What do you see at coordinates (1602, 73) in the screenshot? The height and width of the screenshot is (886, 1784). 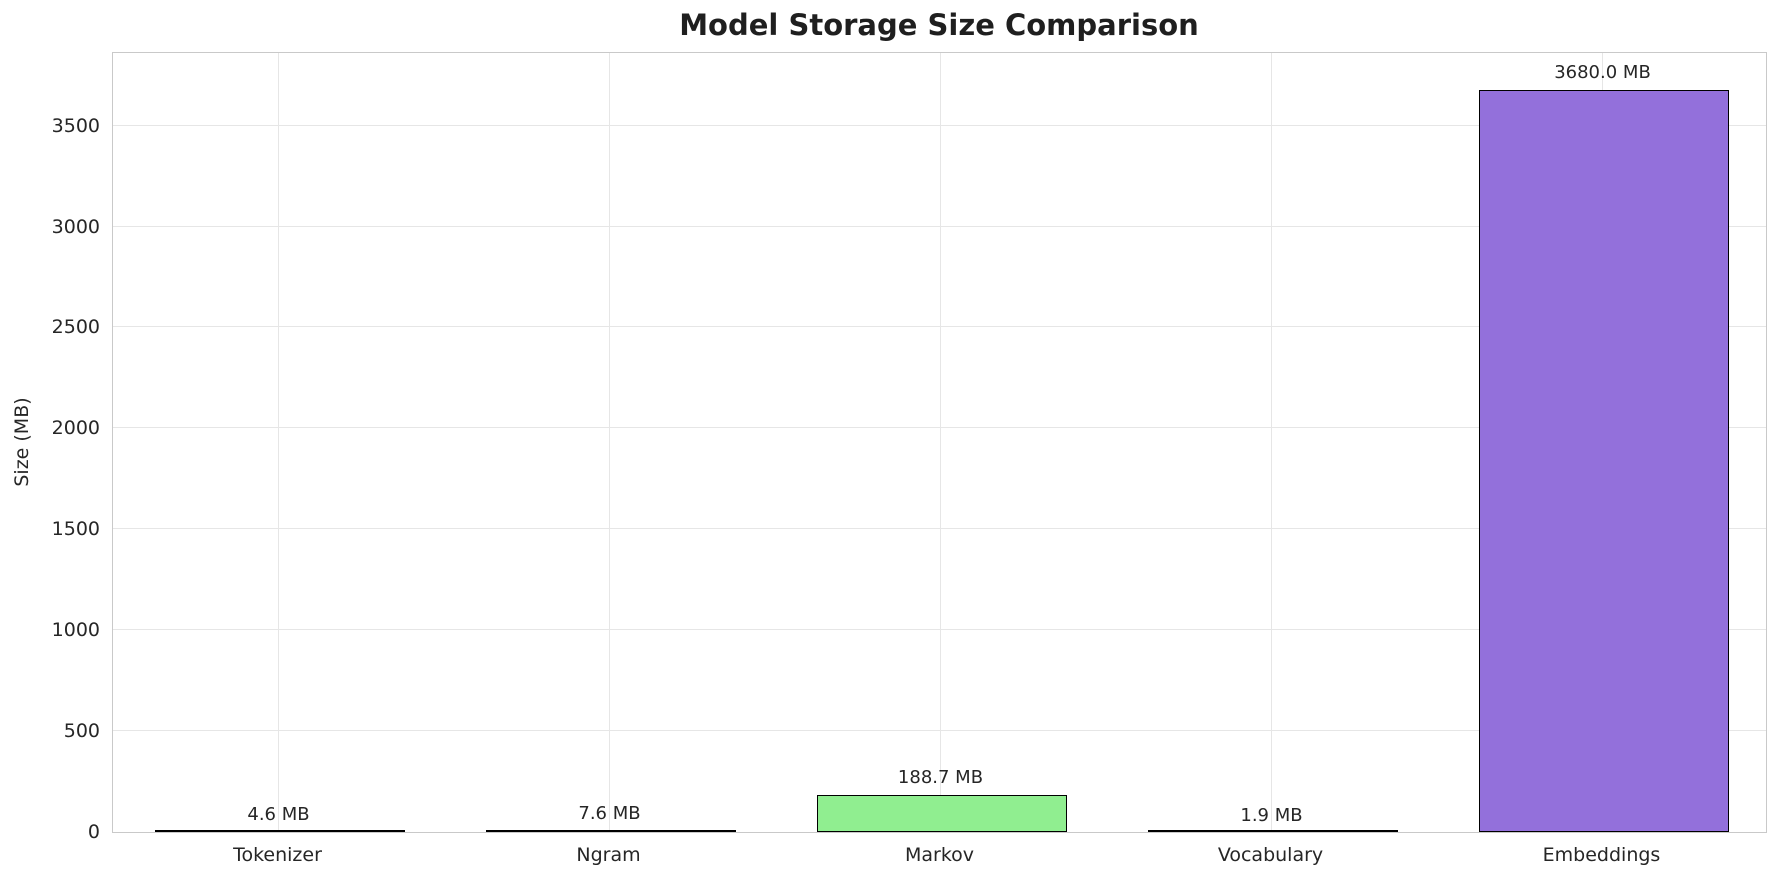 I see `bar-value-label: 3680.0 MB` at bounding box center [1602, 73].